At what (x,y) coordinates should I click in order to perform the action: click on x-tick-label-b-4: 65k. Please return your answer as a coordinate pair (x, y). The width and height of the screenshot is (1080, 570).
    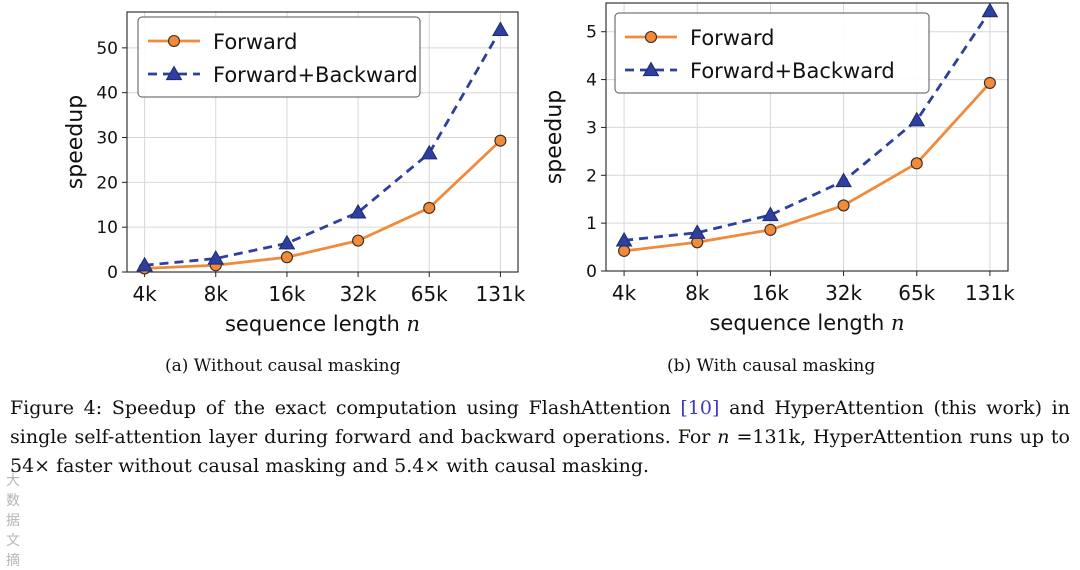
    Looking at the image, I should click on (916, 293).